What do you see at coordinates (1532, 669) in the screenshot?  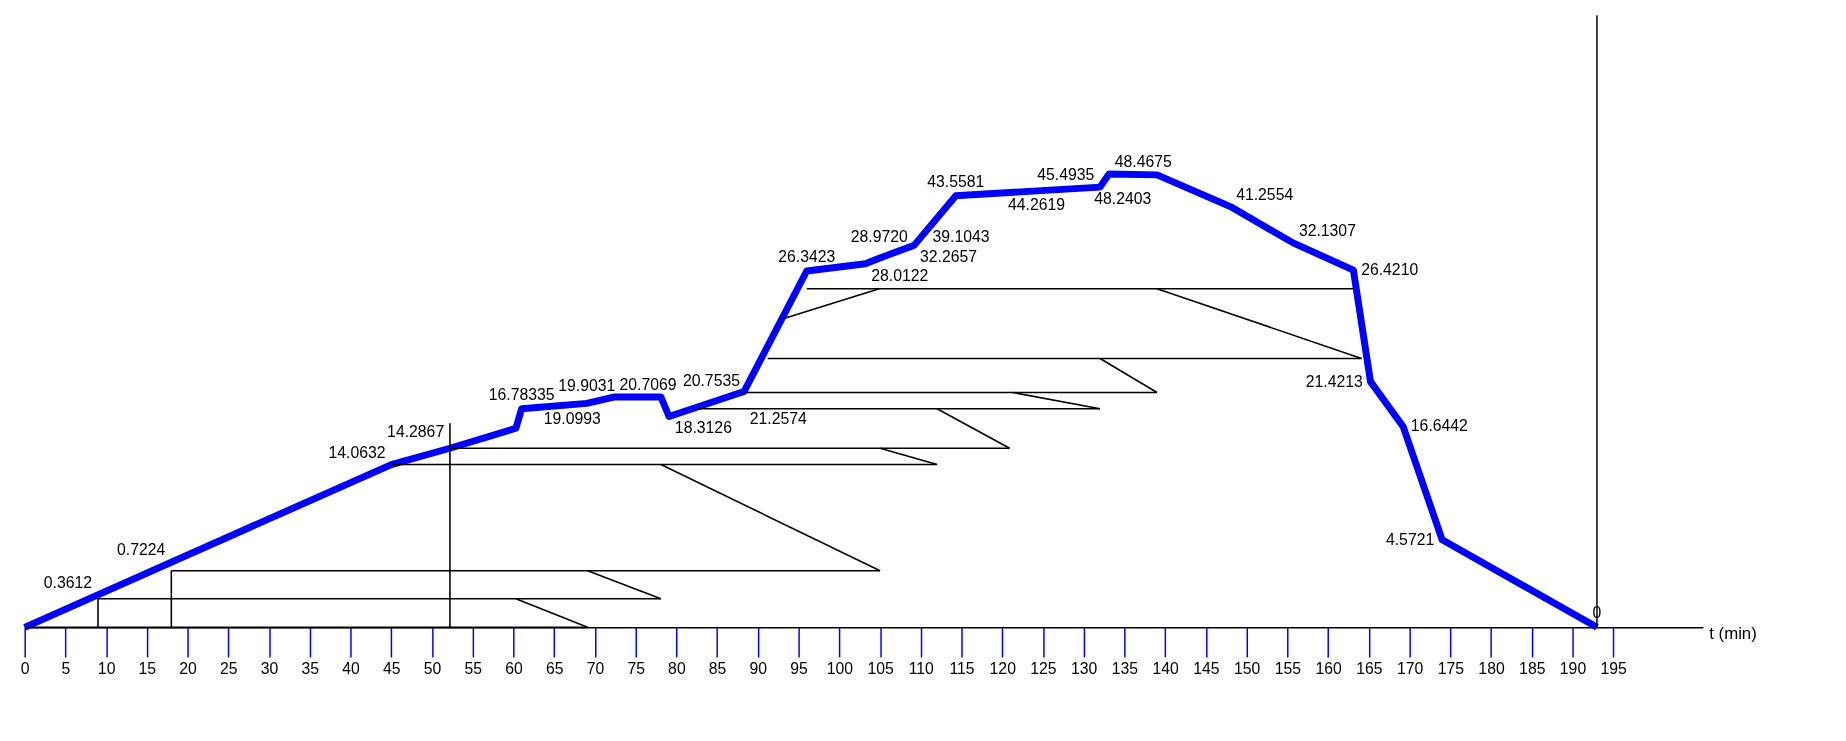 I see `x-tick-label: 185` at bounding box center [1532, 669].